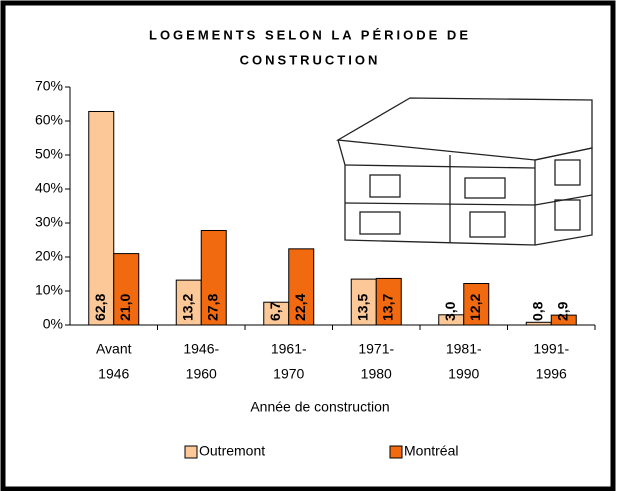 This screenshot has width=618, height=491. What do you see at coordinates (289, 349) in the screenshot?
I see `x-tick-label: 1961-` at bounding box center [289, 349].